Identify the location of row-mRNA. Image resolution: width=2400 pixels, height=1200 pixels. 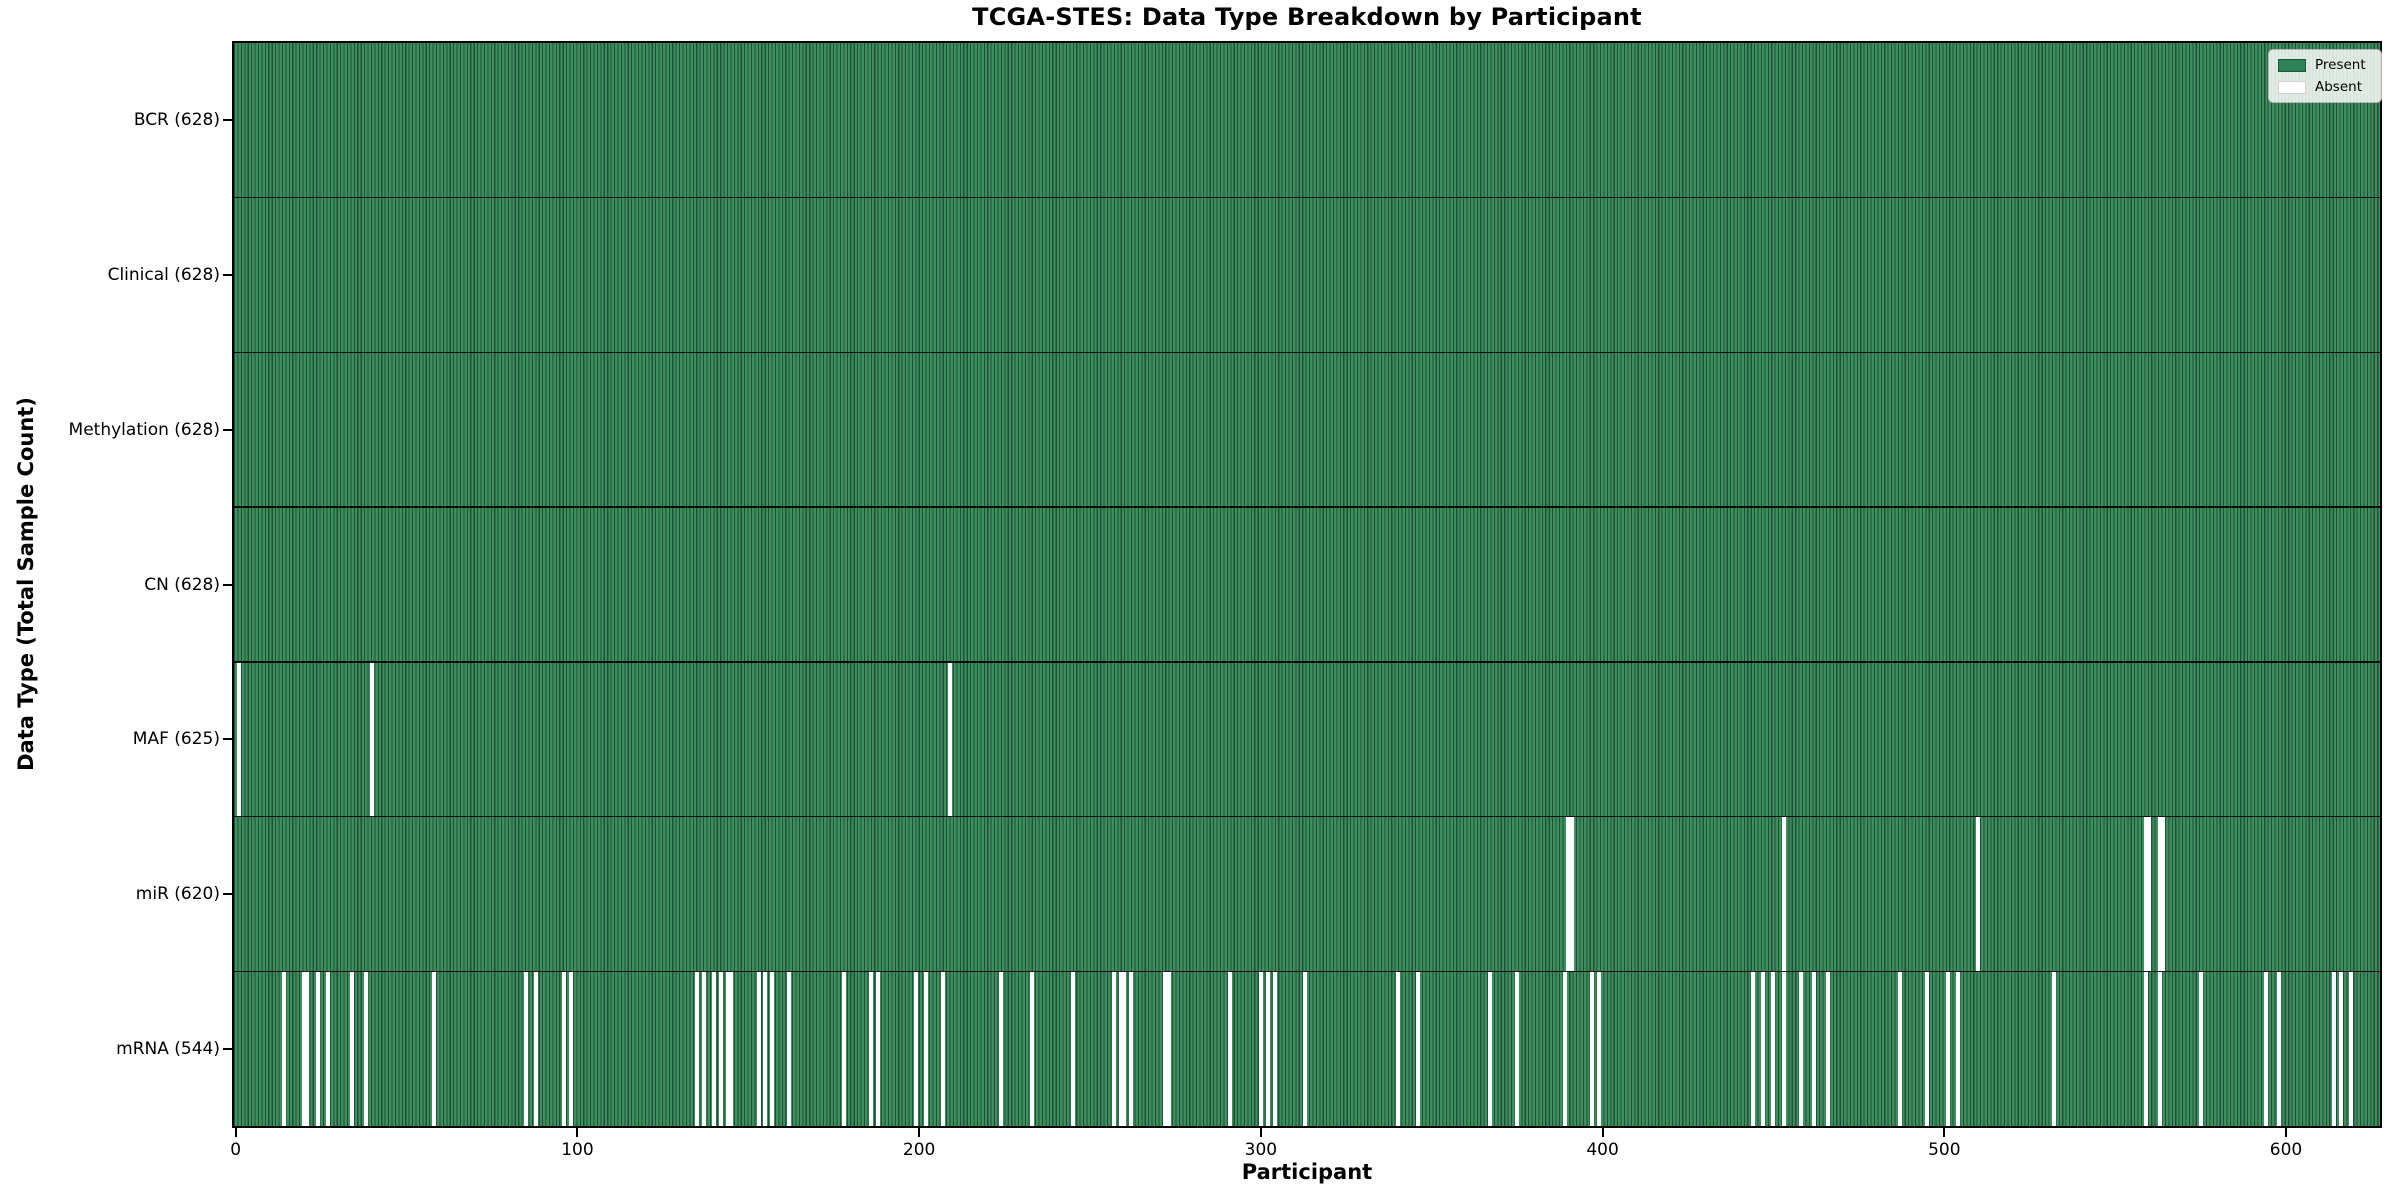
(1307, 1048).